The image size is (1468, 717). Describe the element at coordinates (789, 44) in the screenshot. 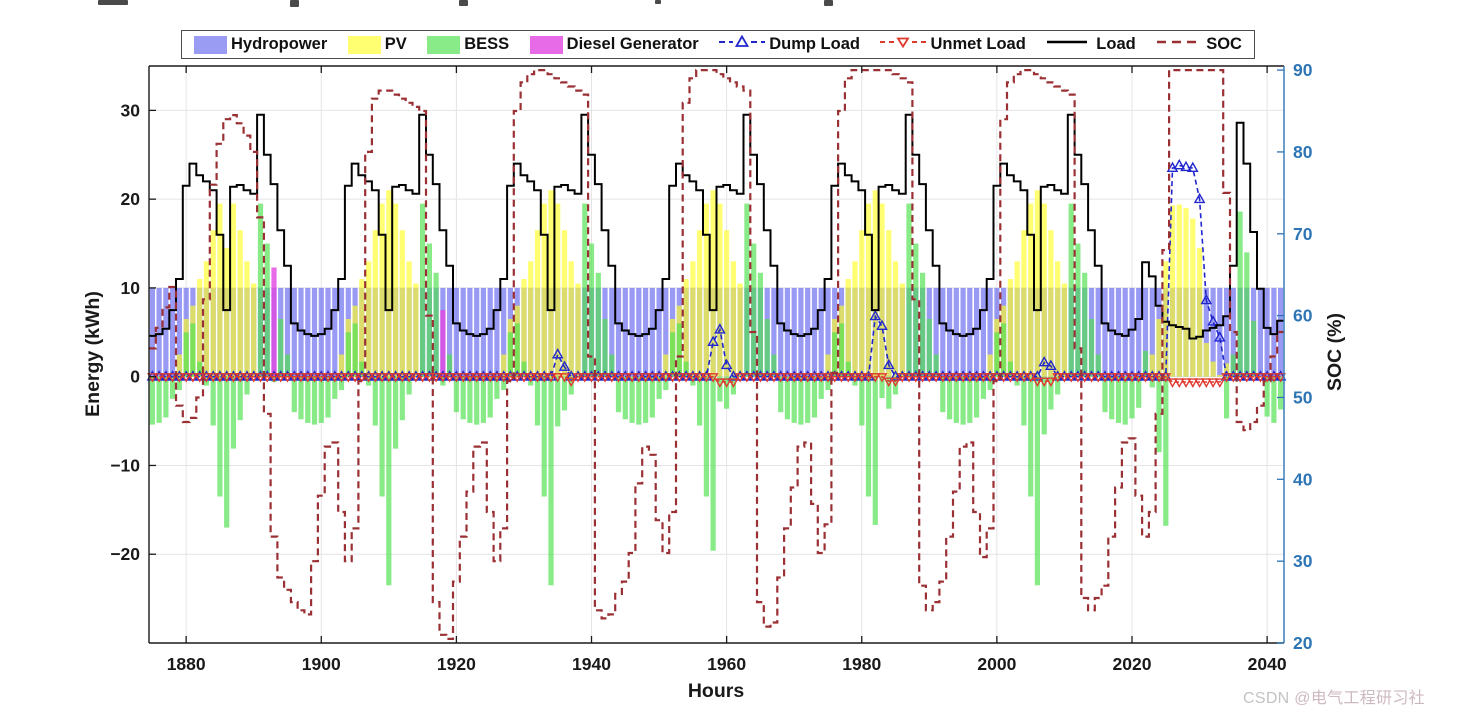

I see `legend-item-dump-load: Dump Load` at that location.